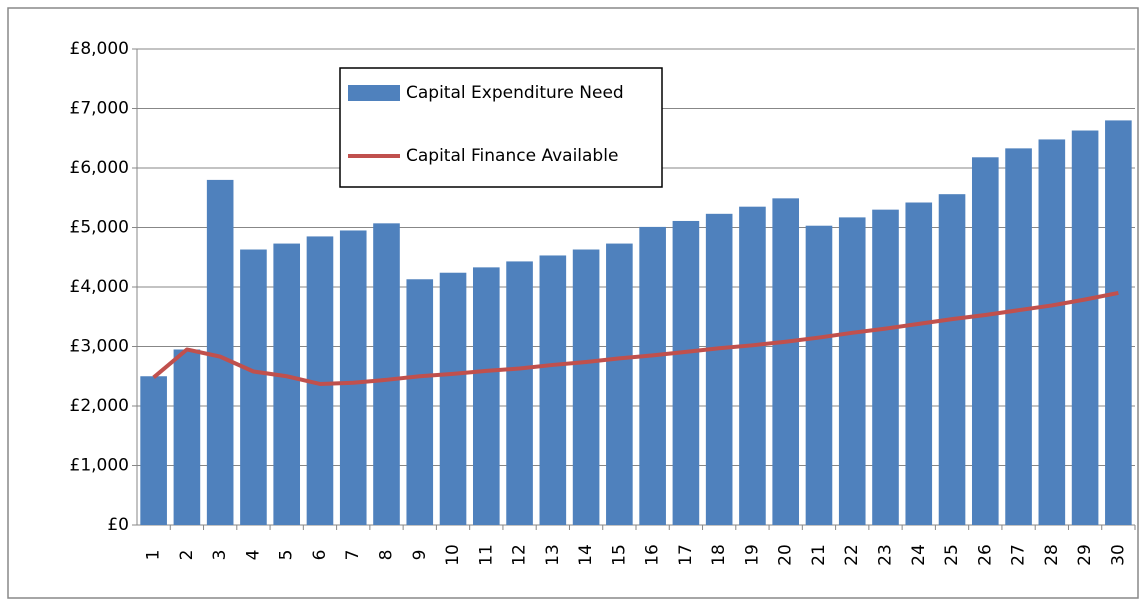 This screenshot has height=607, width=1144. Describe the element at coordinates (99, 49) in the screenshot. I see `y-tick-label: £8,000` at that location.